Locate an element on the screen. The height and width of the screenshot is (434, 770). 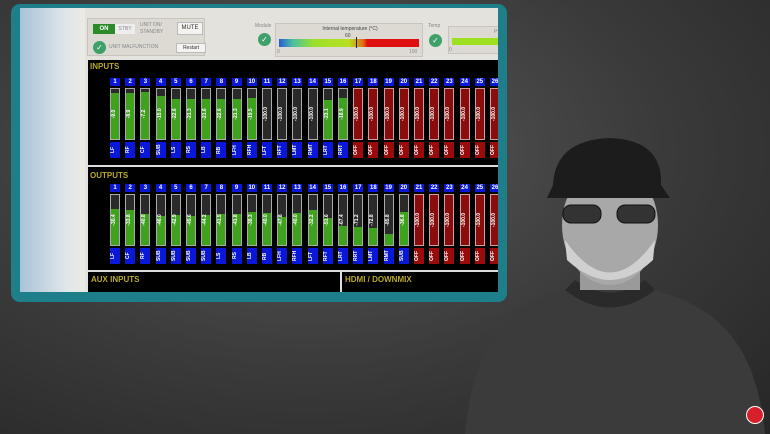
channel-number: 1 is located at coordinates (115, 188).